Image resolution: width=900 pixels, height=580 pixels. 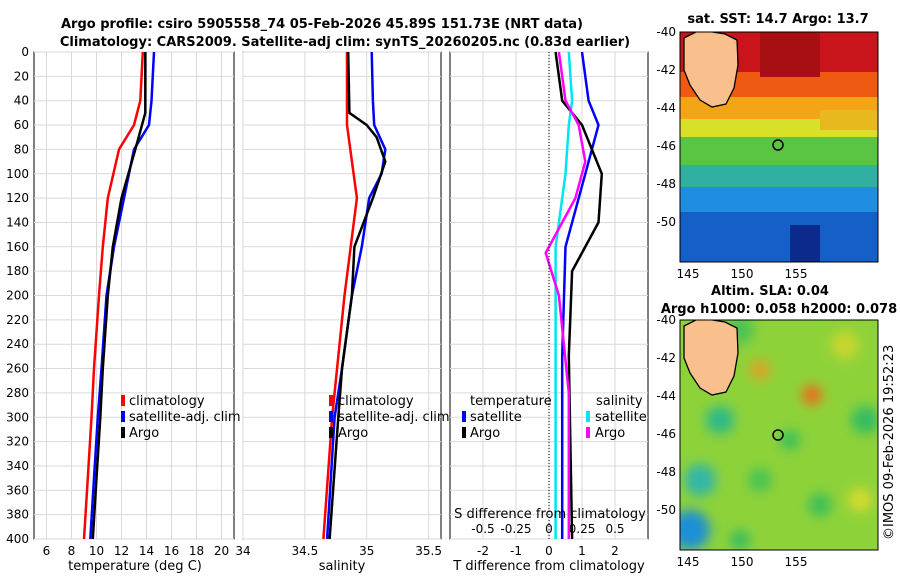 I want to click on temperature-tick-labels: 6 8 10 12 14 16 18 20, so click(x=136, y=551).